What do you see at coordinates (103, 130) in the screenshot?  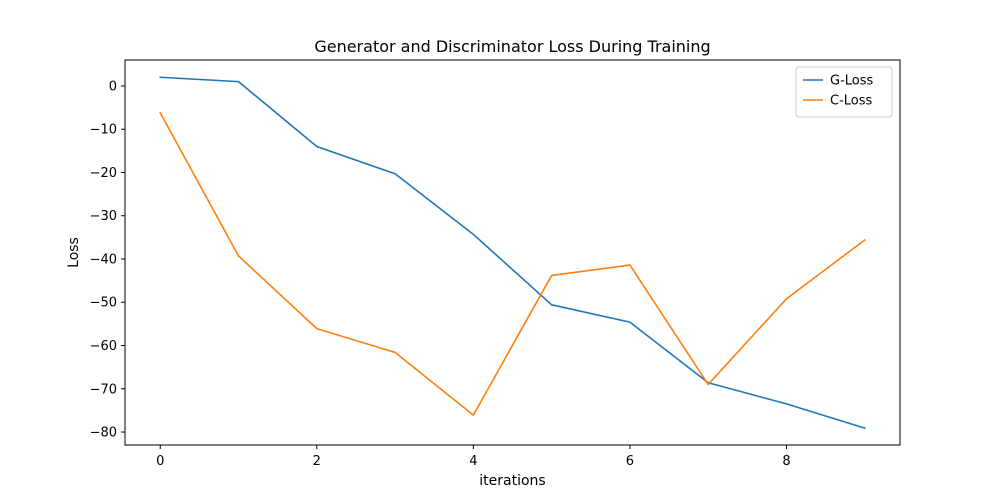 I see `y-tick-label: −10` at bounding box center [103, 130].